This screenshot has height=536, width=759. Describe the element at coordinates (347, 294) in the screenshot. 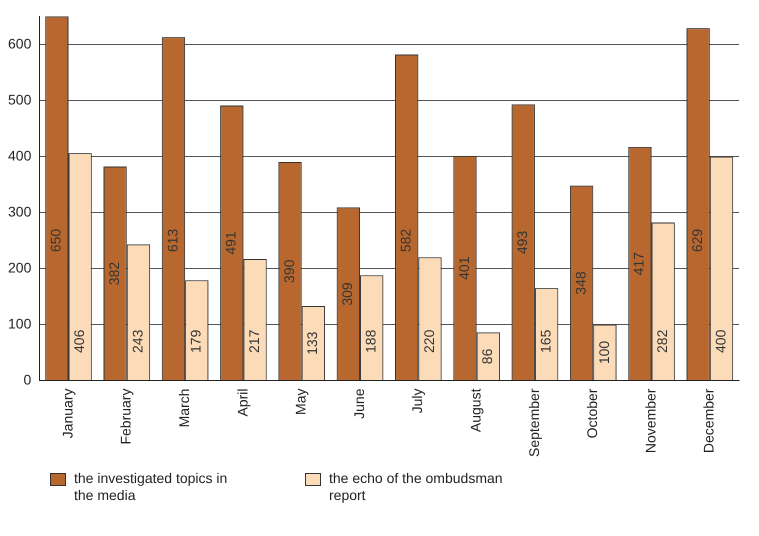

I see `data-label: 309` at that location.